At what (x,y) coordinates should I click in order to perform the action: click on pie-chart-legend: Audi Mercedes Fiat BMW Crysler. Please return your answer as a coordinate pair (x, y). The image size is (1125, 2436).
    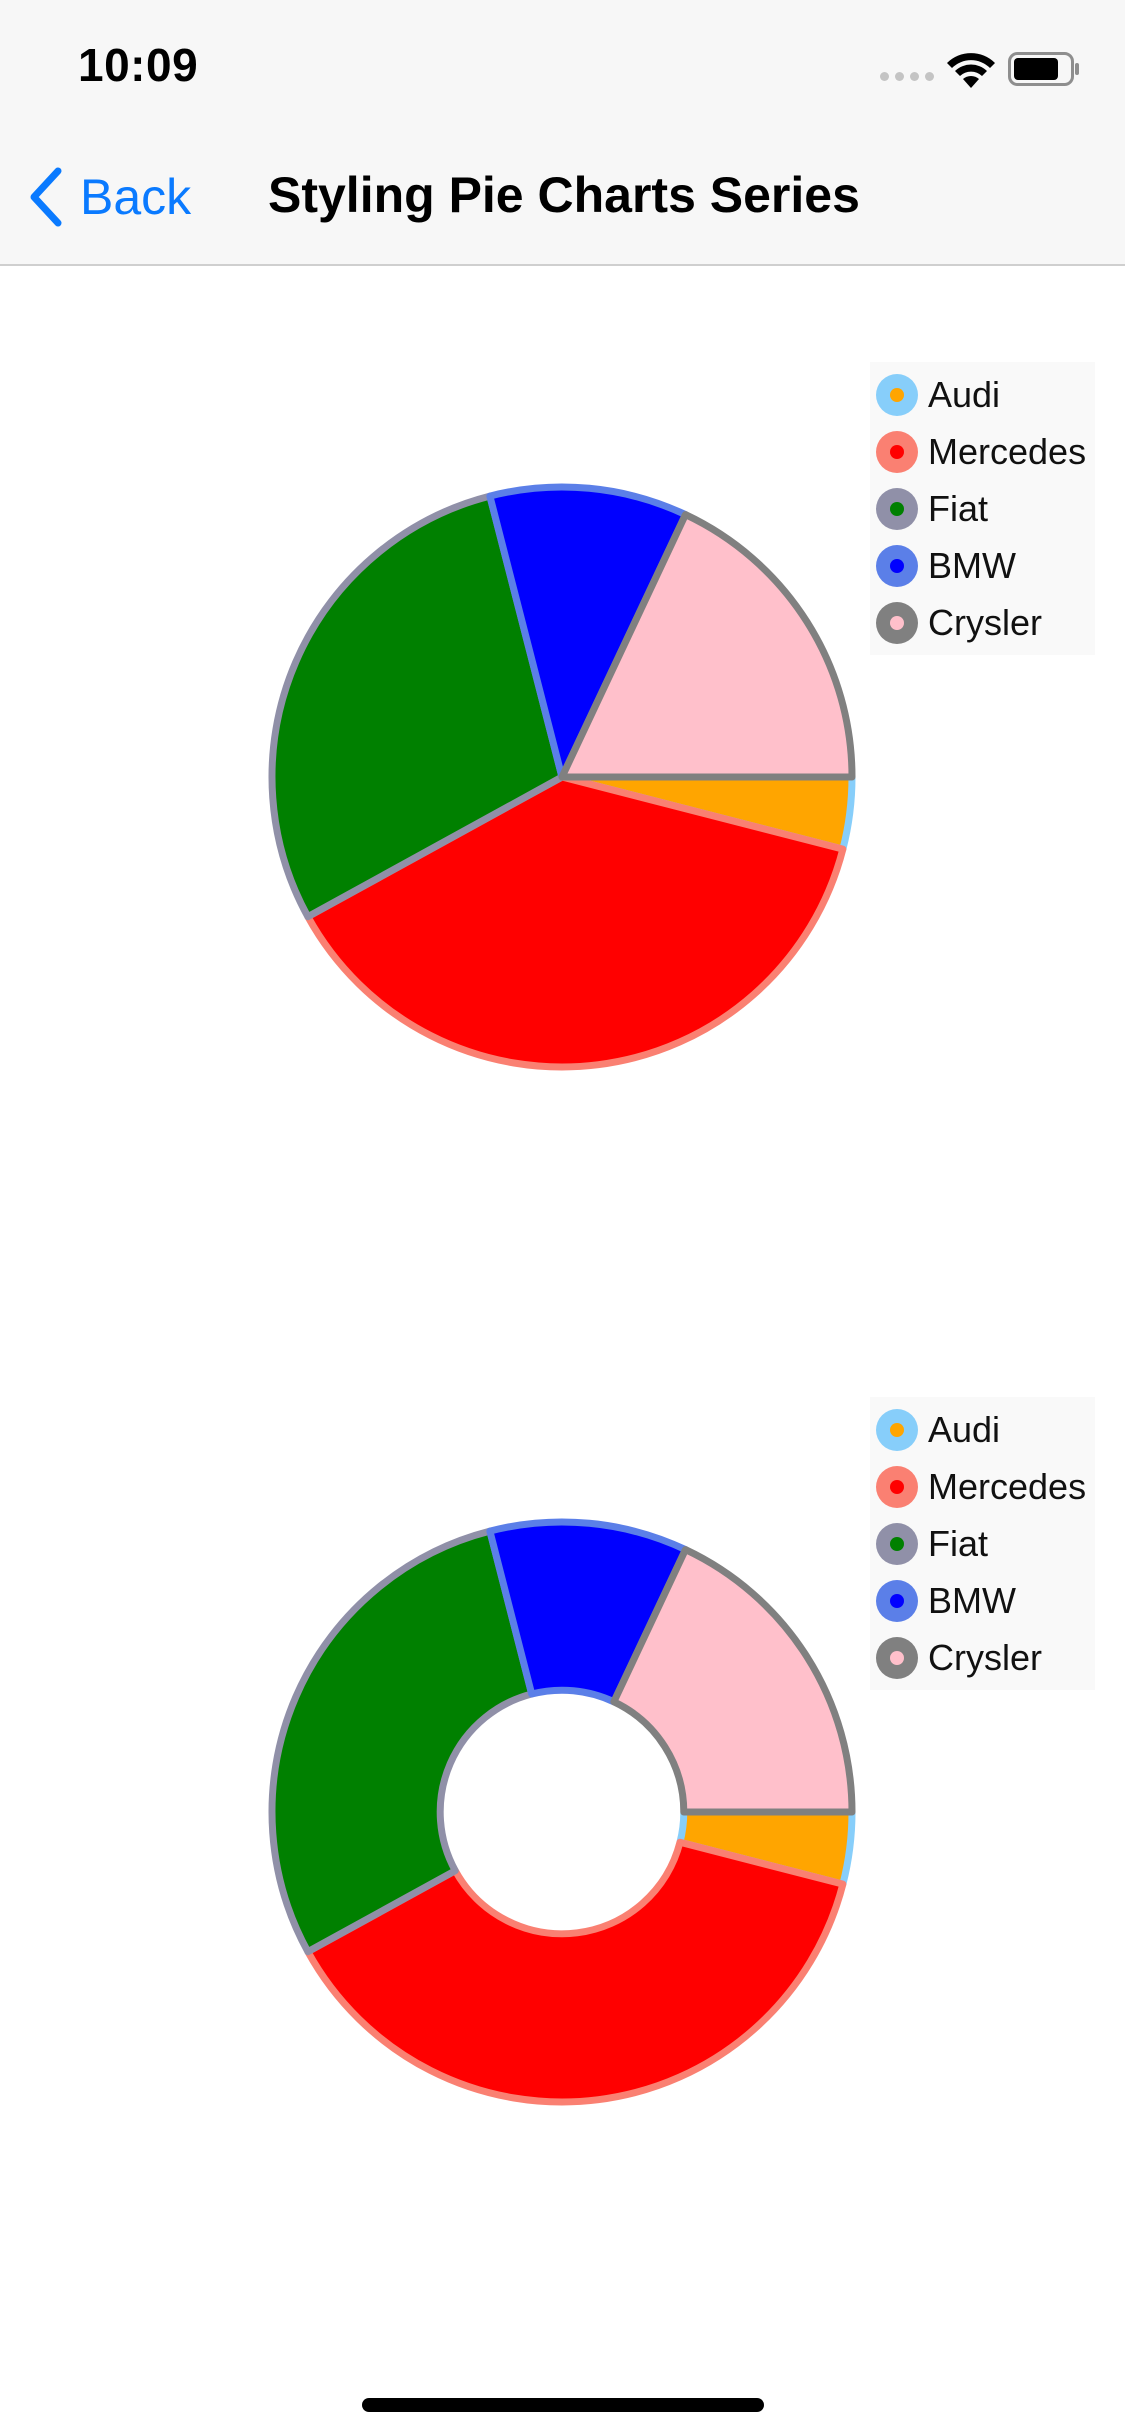
    Looking at the image, I should click on (982, 508).